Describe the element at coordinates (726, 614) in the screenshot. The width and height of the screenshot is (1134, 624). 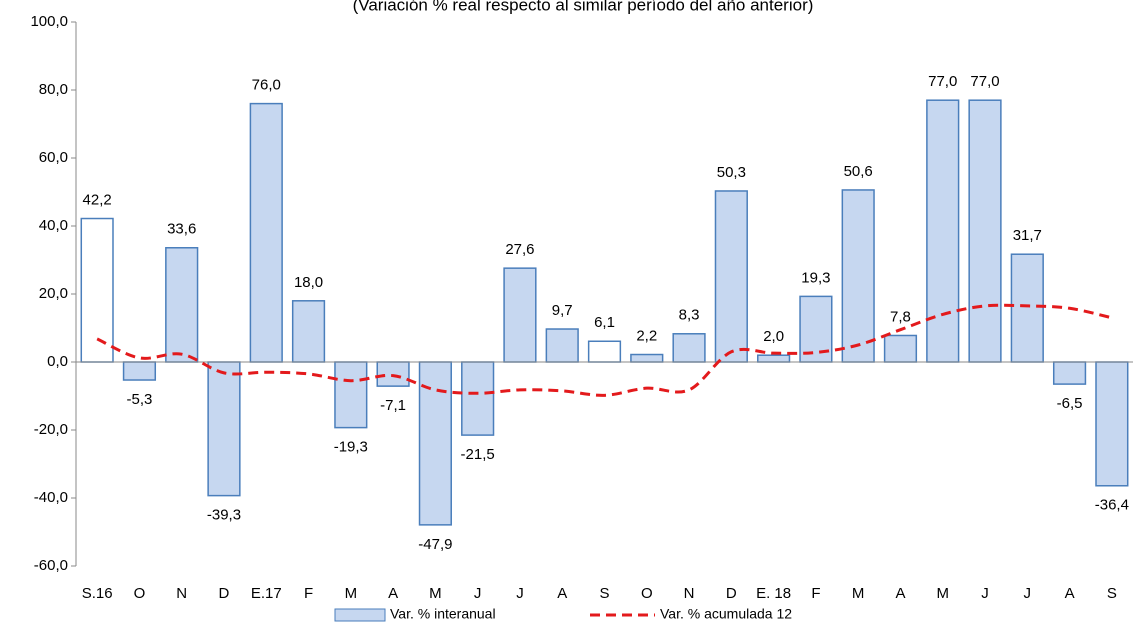
I see `legend-label: Var. % acumulada 12` at that location.